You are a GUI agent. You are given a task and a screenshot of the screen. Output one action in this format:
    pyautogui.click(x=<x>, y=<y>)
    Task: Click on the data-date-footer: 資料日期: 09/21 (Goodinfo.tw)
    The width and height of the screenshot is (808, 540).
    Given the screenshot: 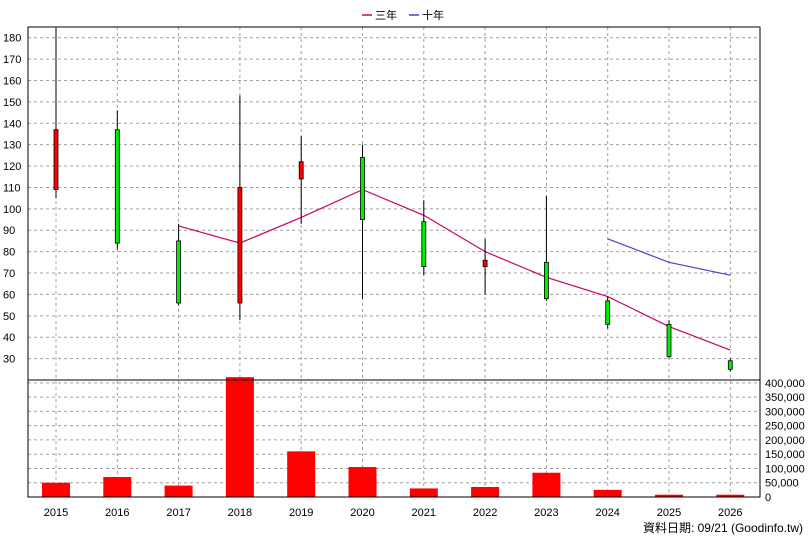 What is the action you would take?
    pyautogui.click(x=723, y=528)
    